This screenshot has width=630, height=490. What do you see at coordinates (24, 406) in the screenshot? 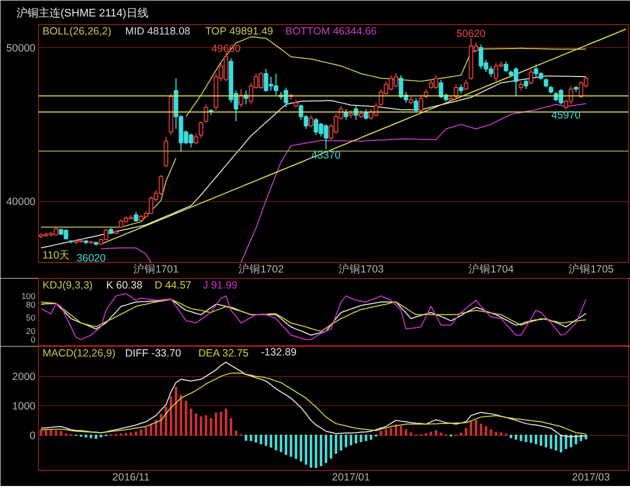
I see `y-tick-label: 1000` at bounding box center [24, 406].